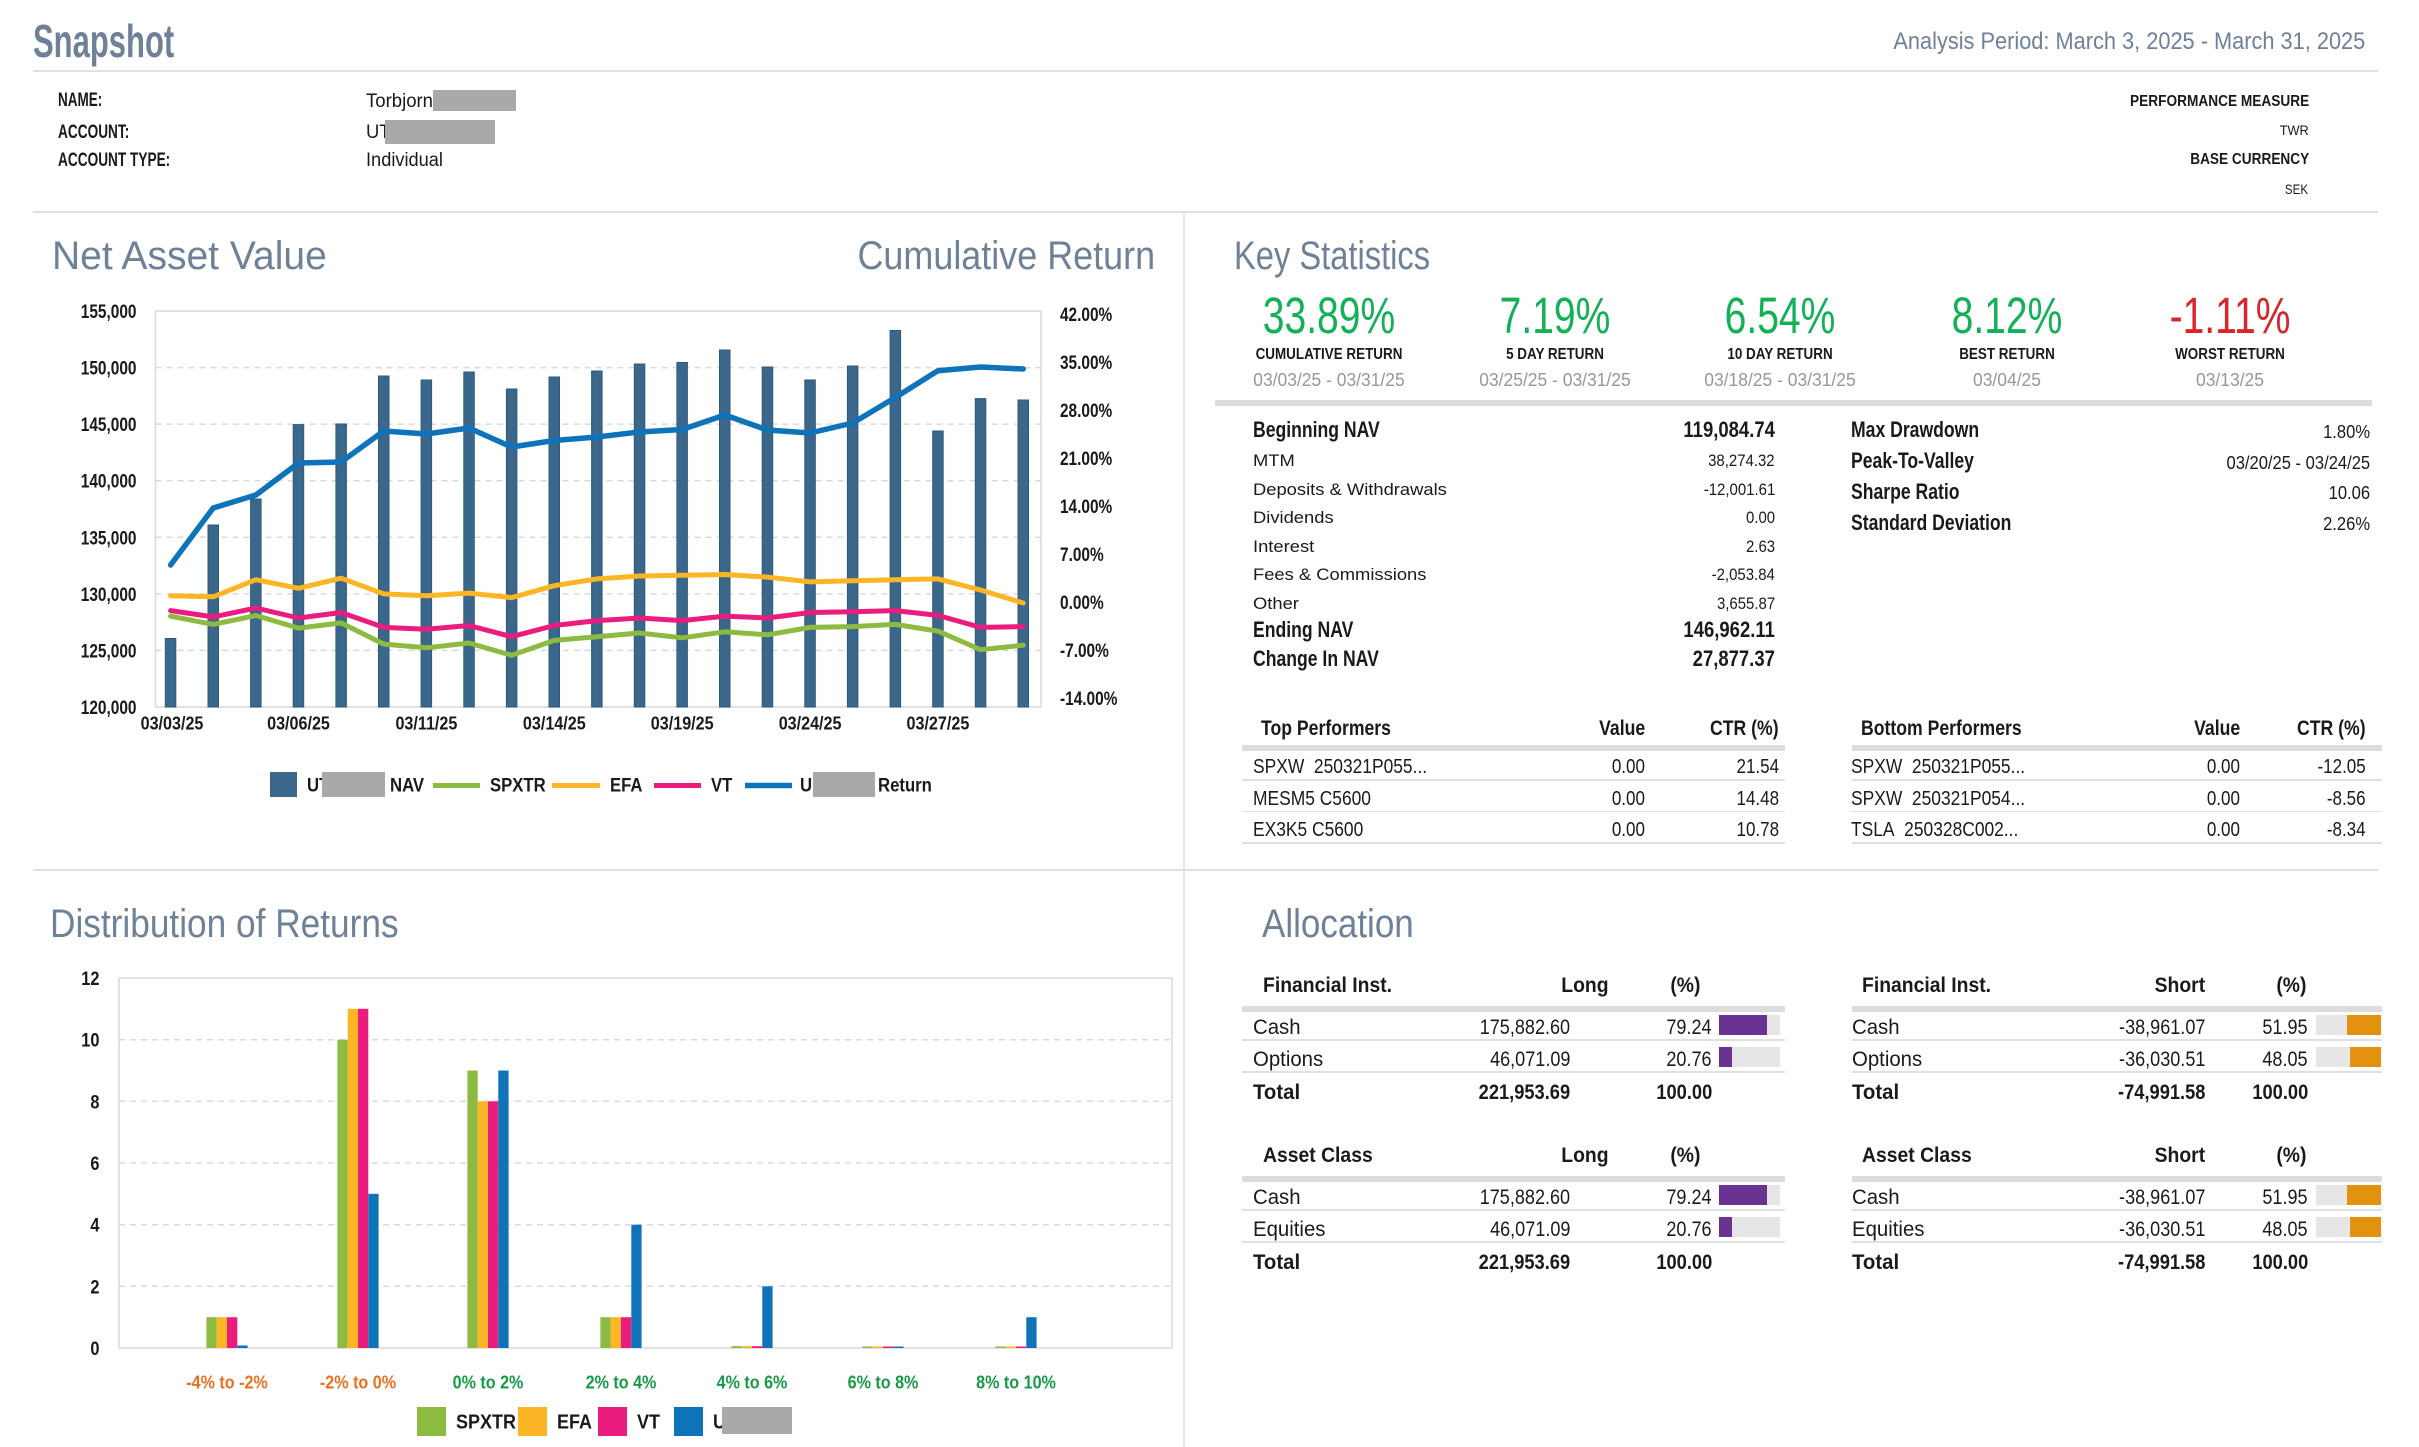  What do you see at coordinates (109, 482) in the screenshot?
I see `svg-text: 140,000` at bounding box center [109, 482].